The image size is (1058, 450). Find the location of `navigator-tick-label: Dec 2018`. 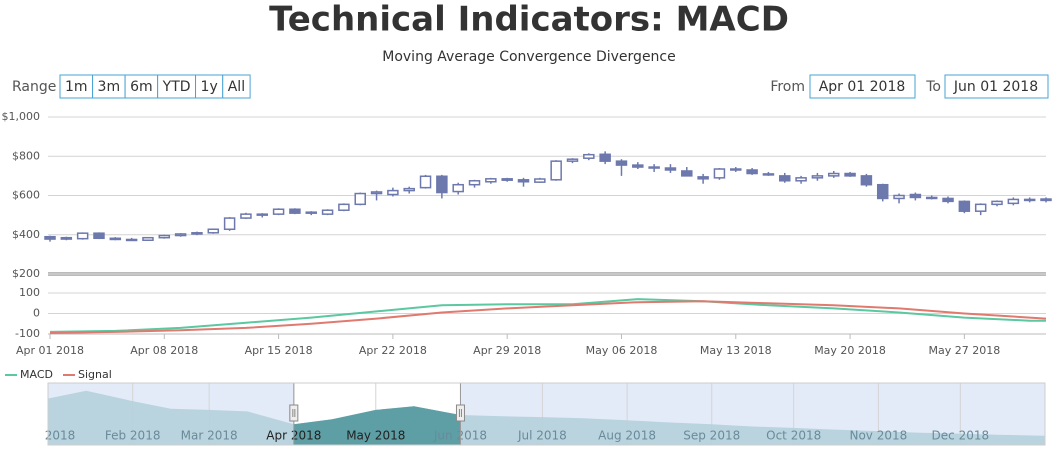

navigator-tick-label: Dec 2018 is located at coordinates (961, 436).